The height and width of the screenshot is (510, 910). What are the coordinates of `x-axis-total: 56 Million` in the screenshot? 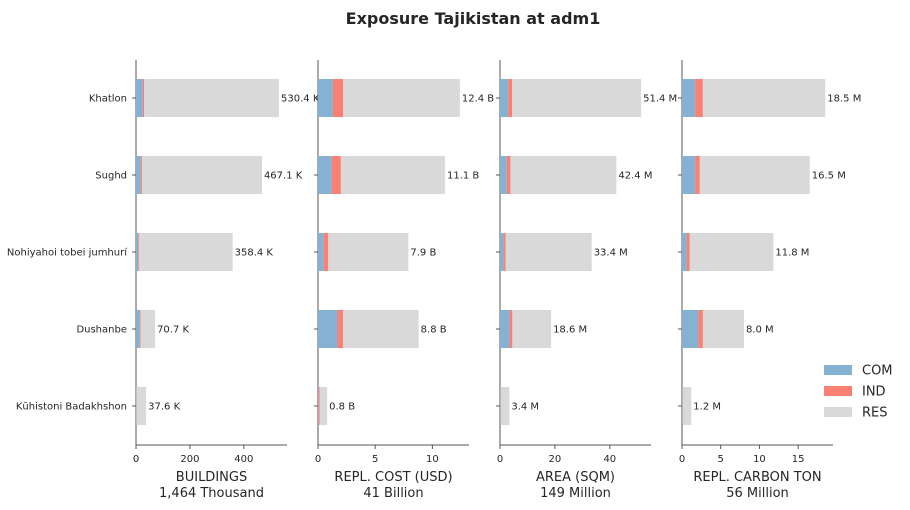 It's located at (757, 493).